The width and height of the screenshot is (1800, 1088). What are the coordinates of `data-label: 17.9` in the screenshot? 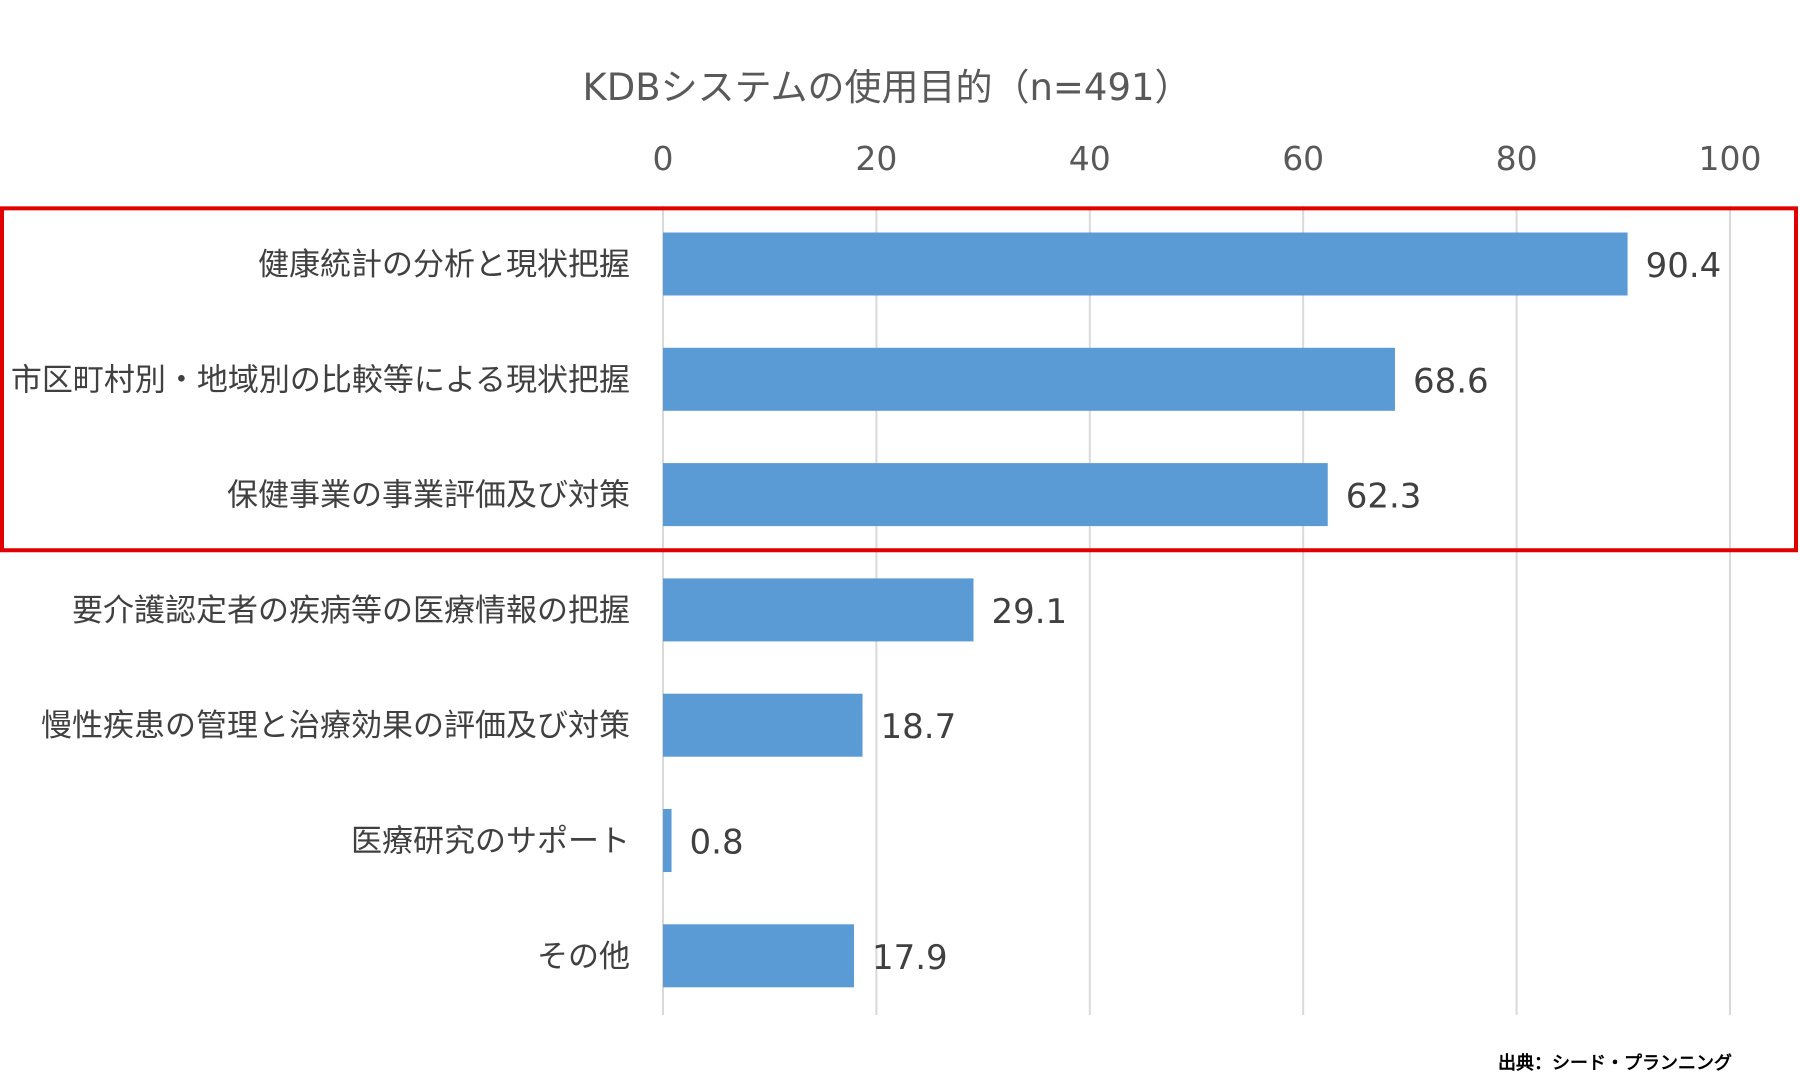 It's located at (910, 958).